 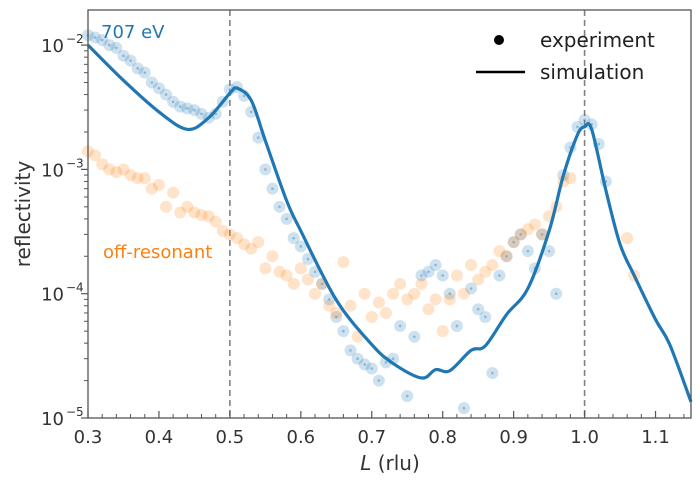 I want to click on x-tick-label: 1.1, so click(x=655, y=437).